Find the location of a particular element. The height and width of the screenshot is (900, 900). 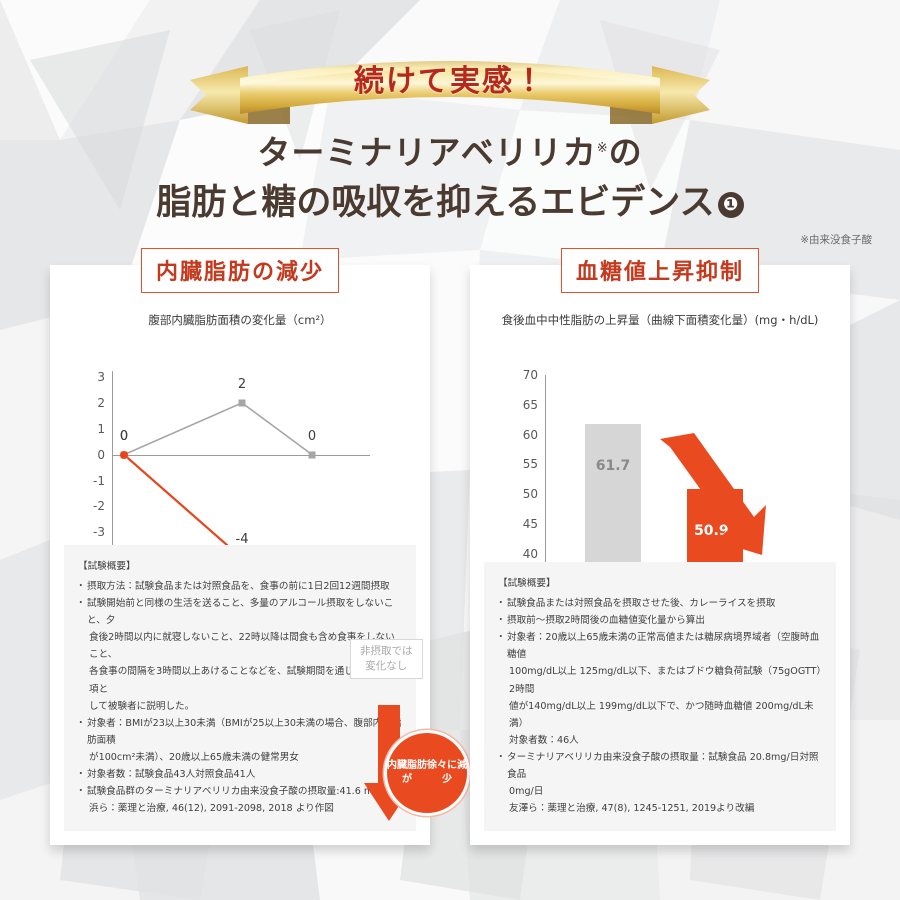

y-tick-label: 1 is located at coordinates (101, 428).